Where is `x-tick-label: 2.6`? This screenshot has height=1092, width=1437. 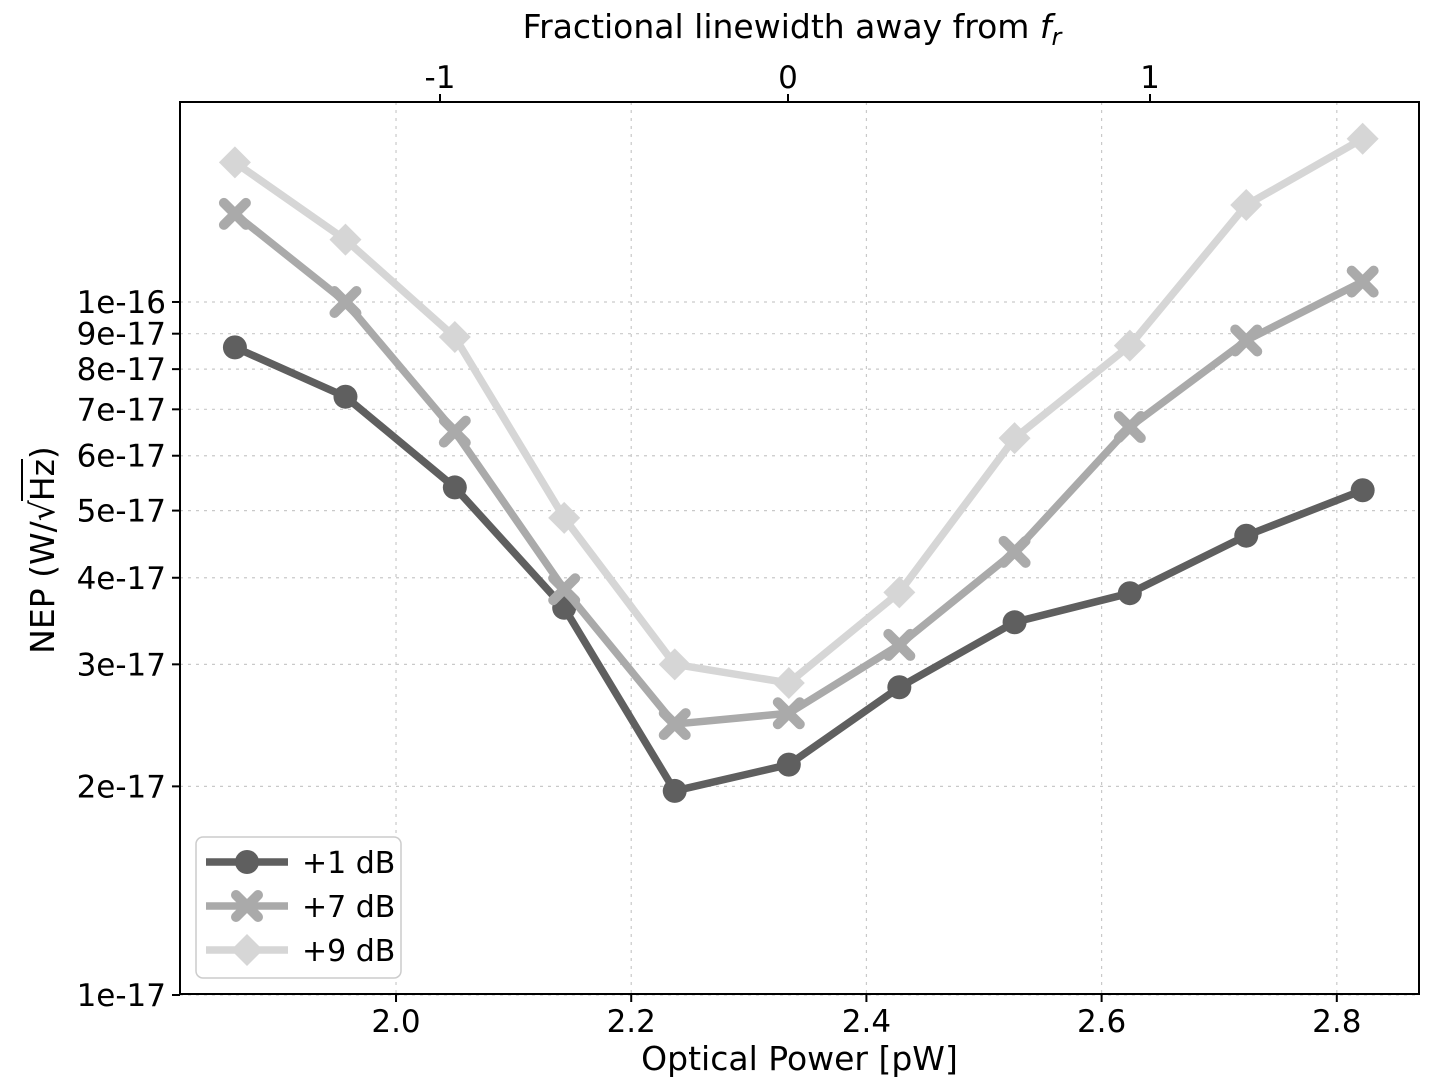 x-tick-label: 2.6 is located at coordinates (1101, 1022).